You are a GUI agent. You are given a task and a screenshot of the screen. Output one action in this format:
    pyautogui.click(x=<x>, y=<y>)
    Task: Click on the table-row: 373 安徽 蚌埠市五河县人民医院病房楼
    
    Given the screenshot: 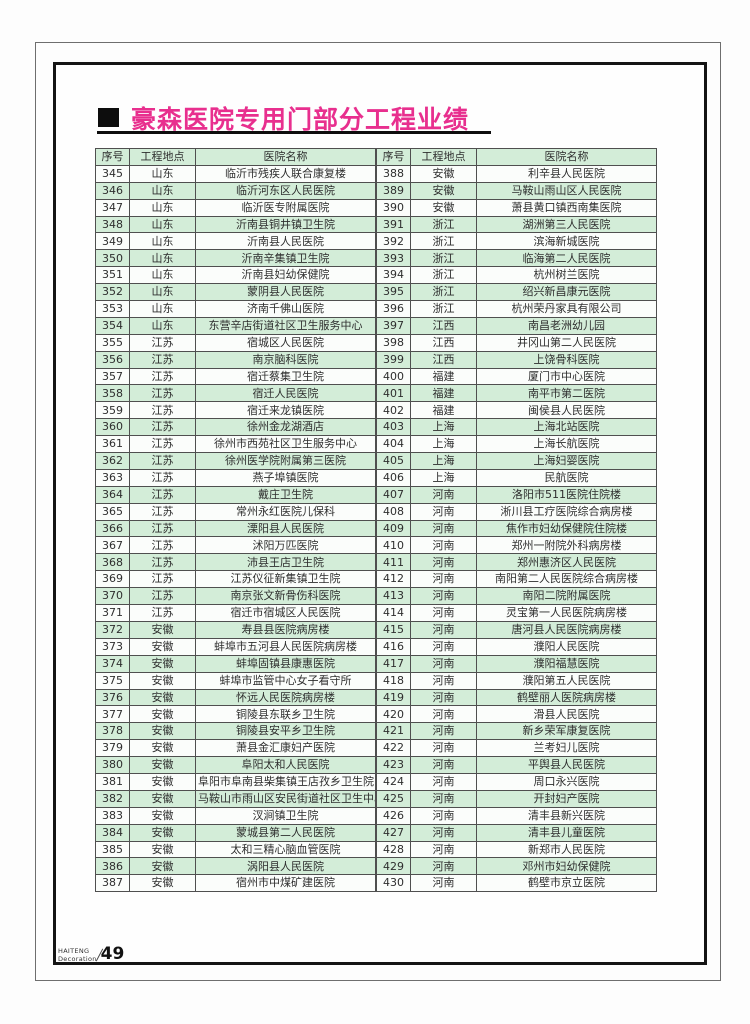 What is the action you would take?
    pyautogui.click(x=235, y=646)
    